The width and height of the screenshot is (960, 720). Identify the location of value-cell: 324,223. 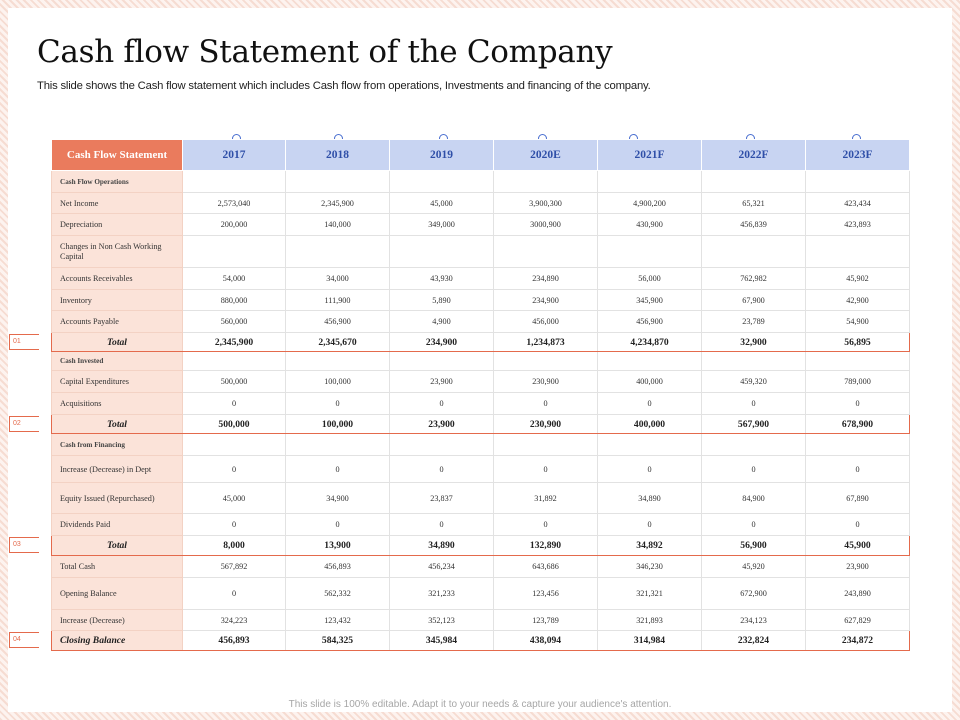
(234, 620).